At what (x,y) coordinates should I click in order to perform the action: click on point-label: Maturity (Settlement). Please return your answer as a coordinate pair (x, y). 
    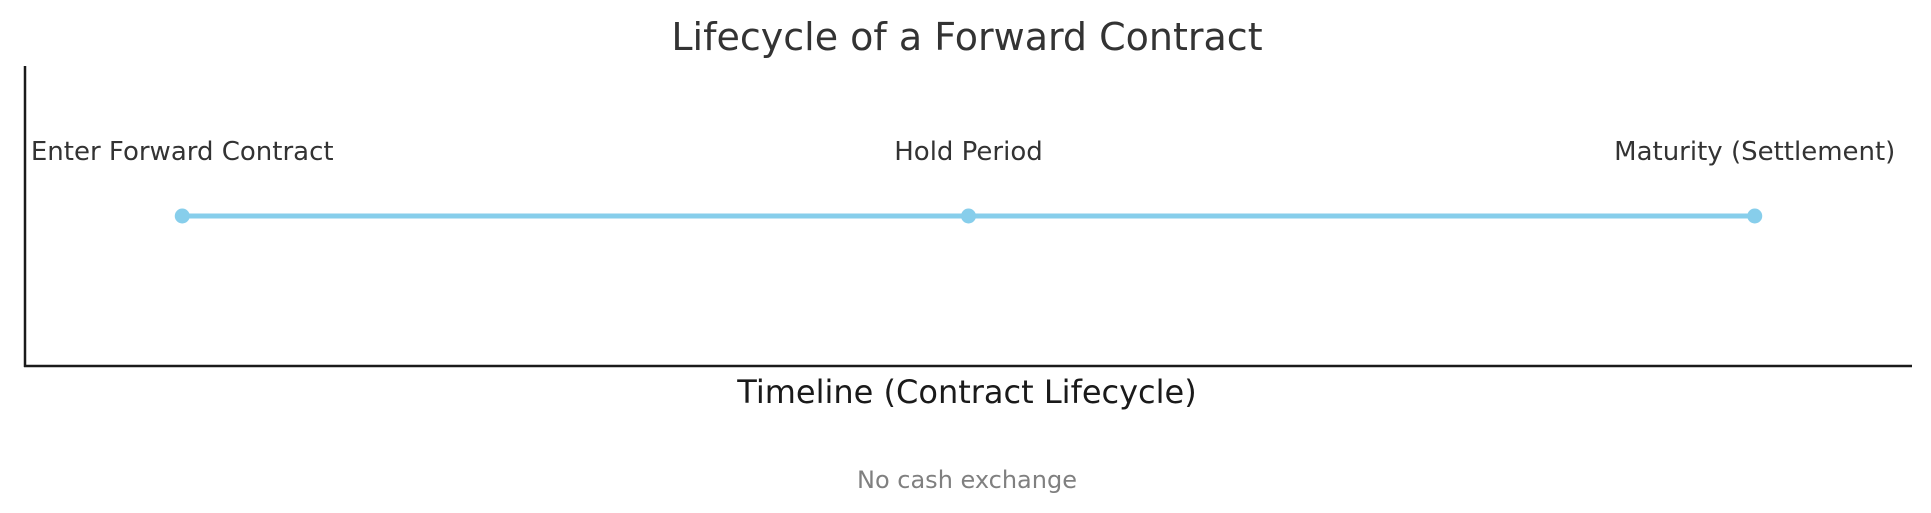
    Looking at the image, I should click on (1754, 152).